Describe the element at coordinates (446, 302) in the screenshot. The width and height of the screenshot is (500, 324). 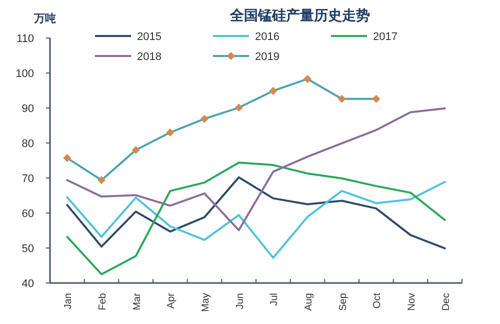
I see `x-tick-label: Dec` at that location.